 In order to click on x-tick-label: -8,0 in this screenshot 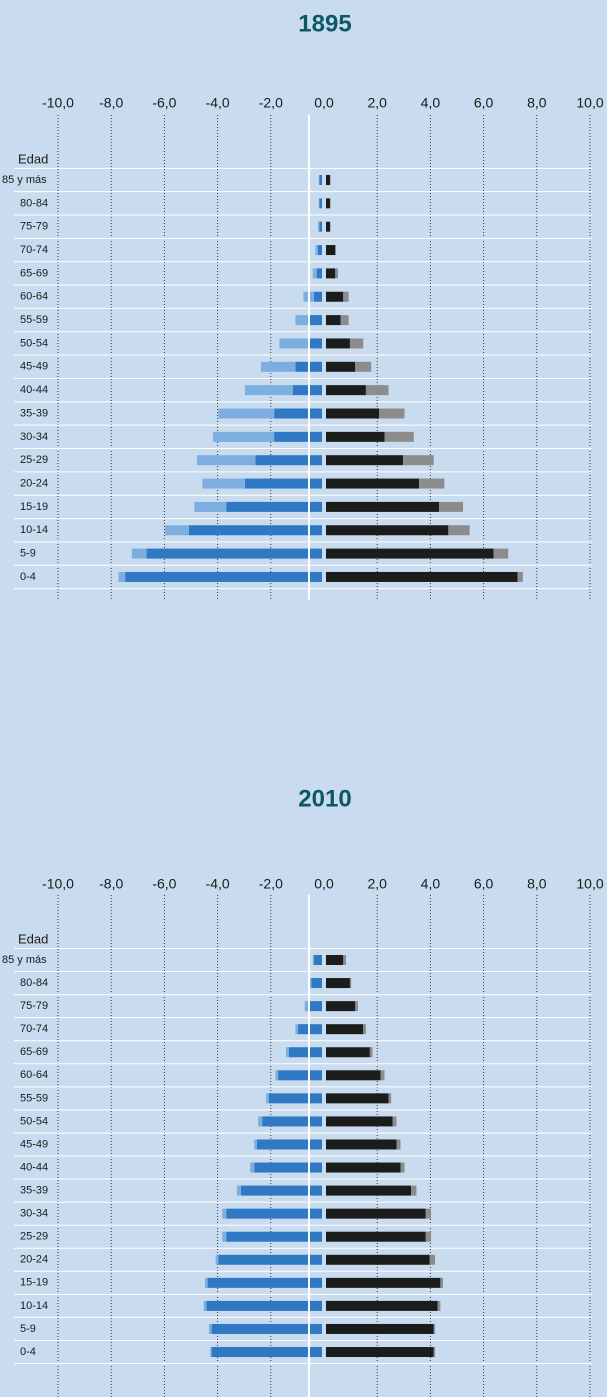, I will do `click(111, 103)`.